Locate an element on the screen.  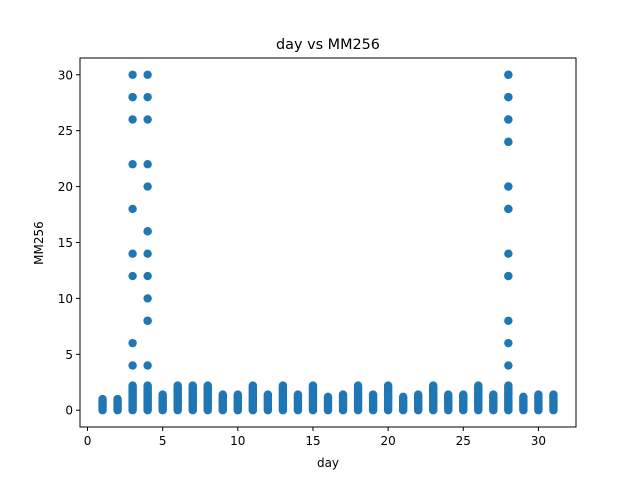
y-tick-label: 5 is located at coordinates (69, 355).